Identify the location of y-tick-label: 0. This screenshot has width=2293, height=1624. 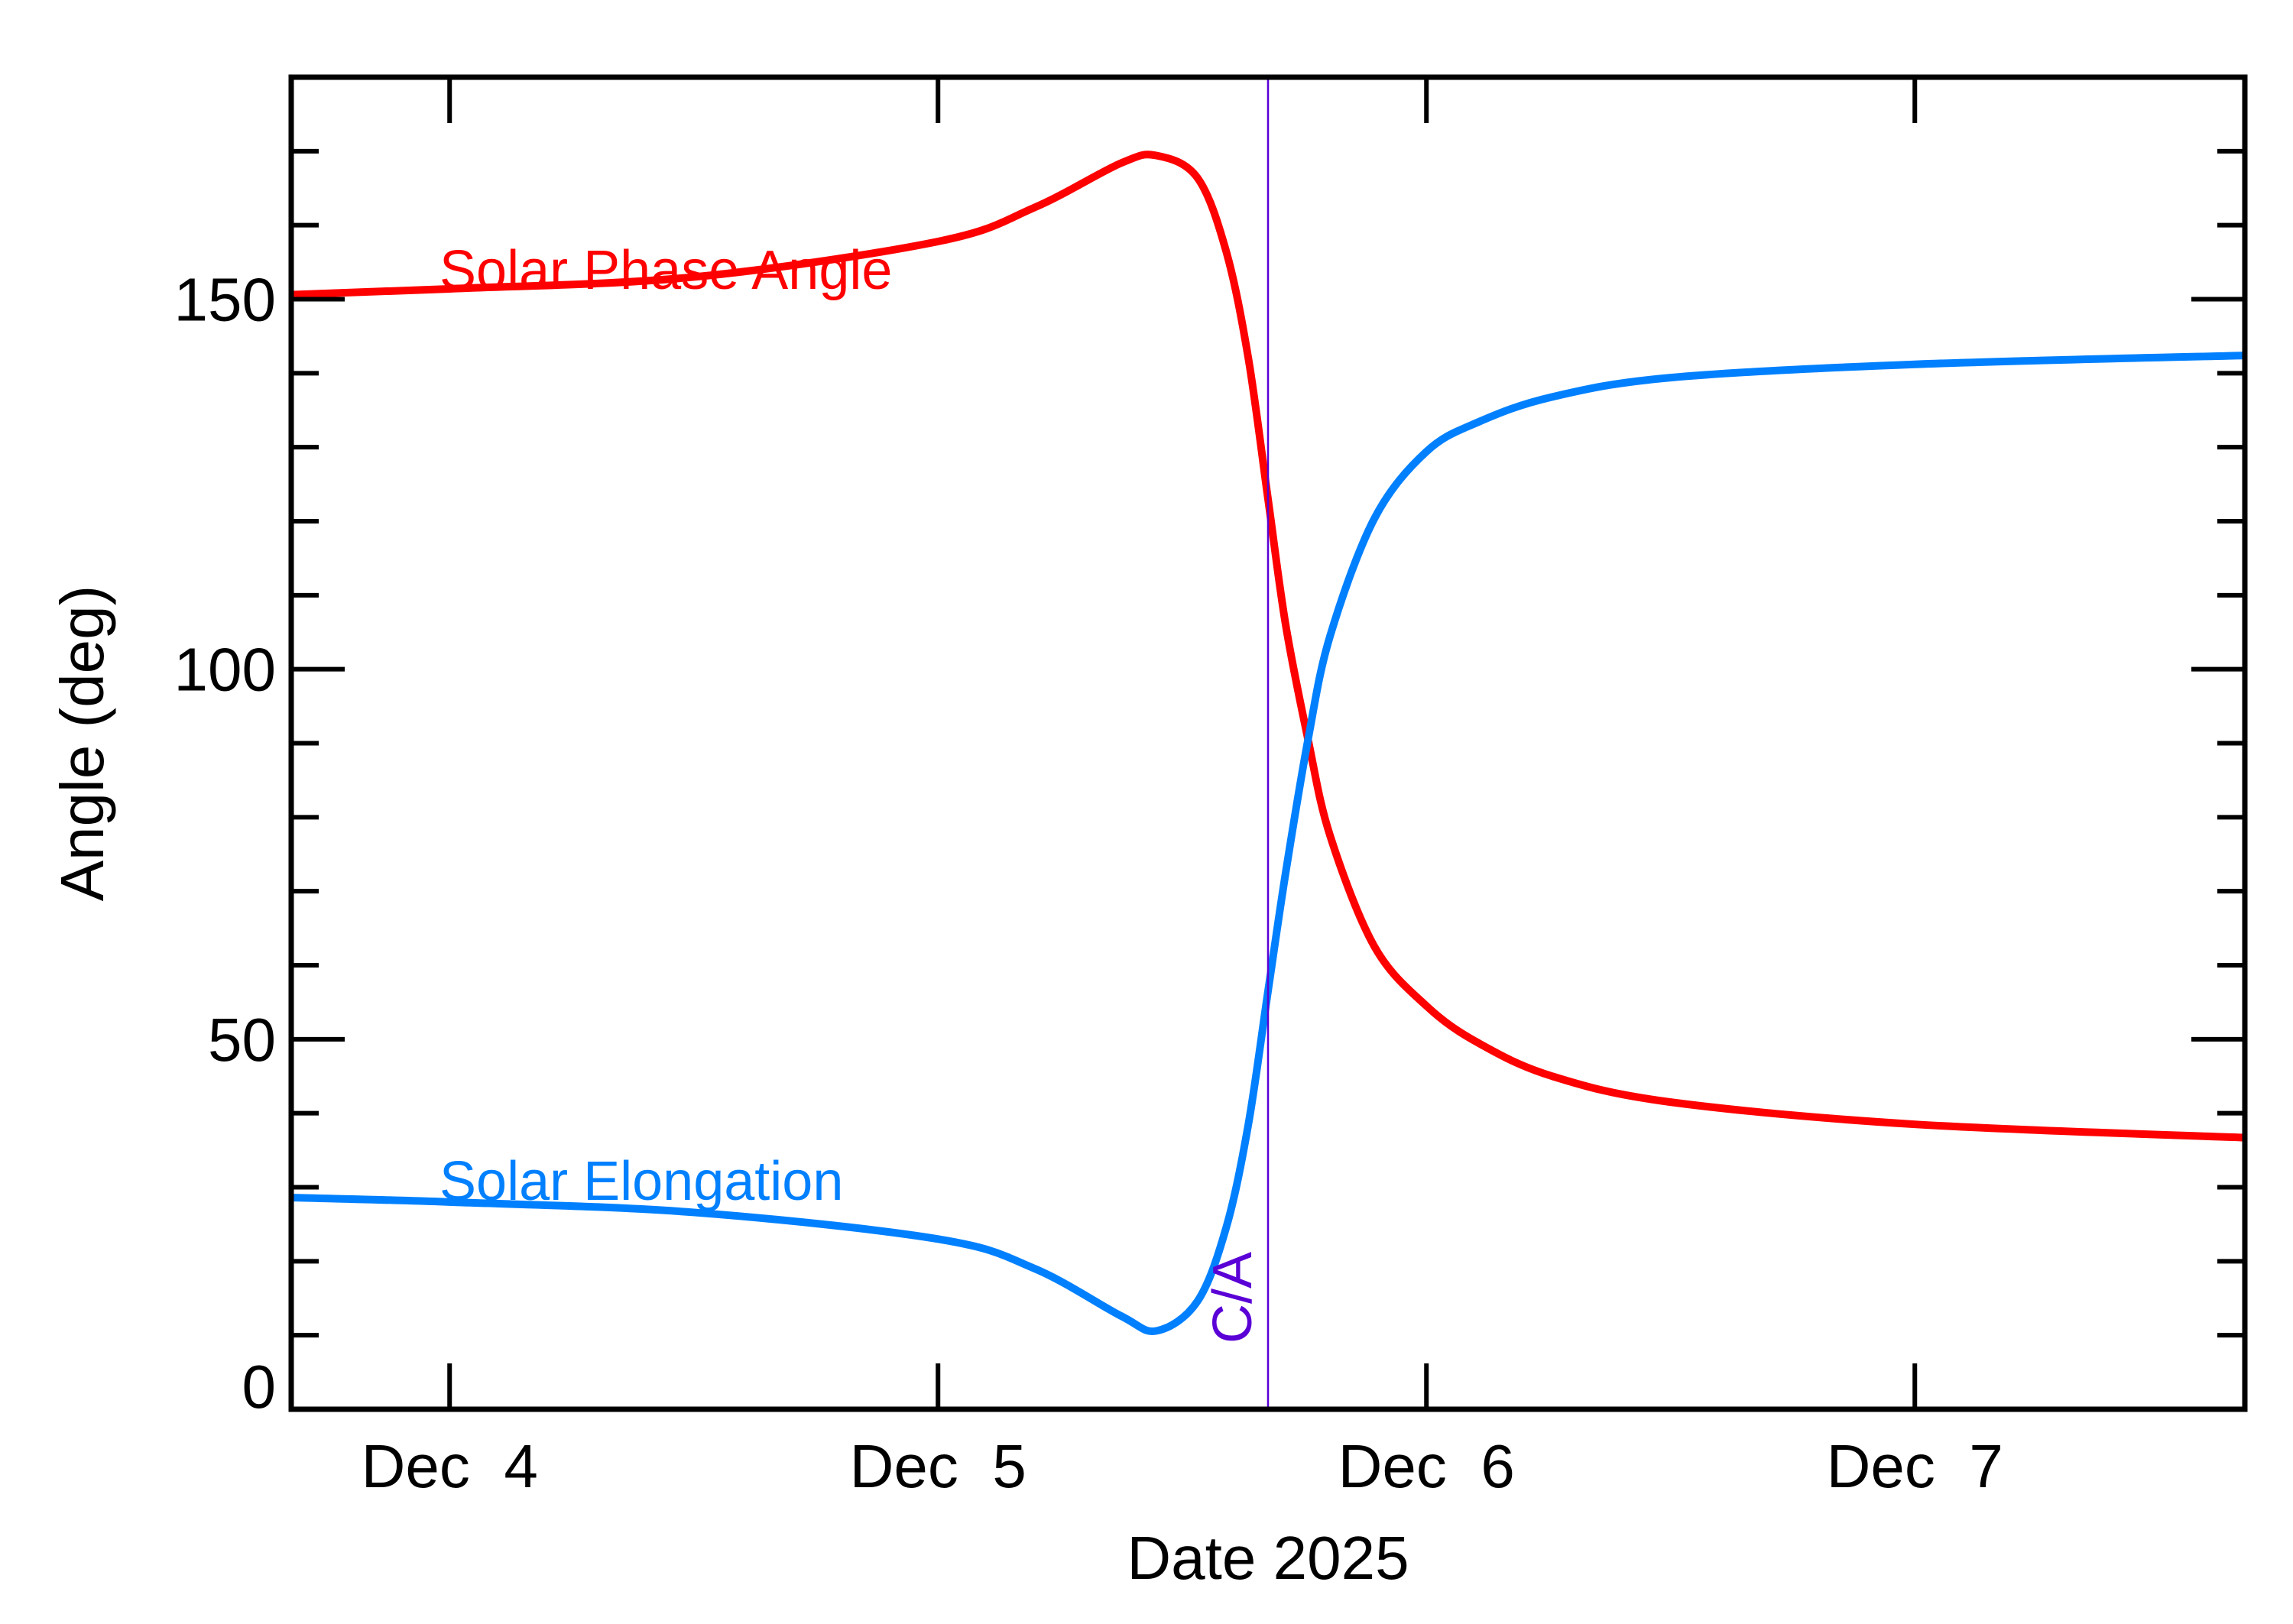
(259, 1387).